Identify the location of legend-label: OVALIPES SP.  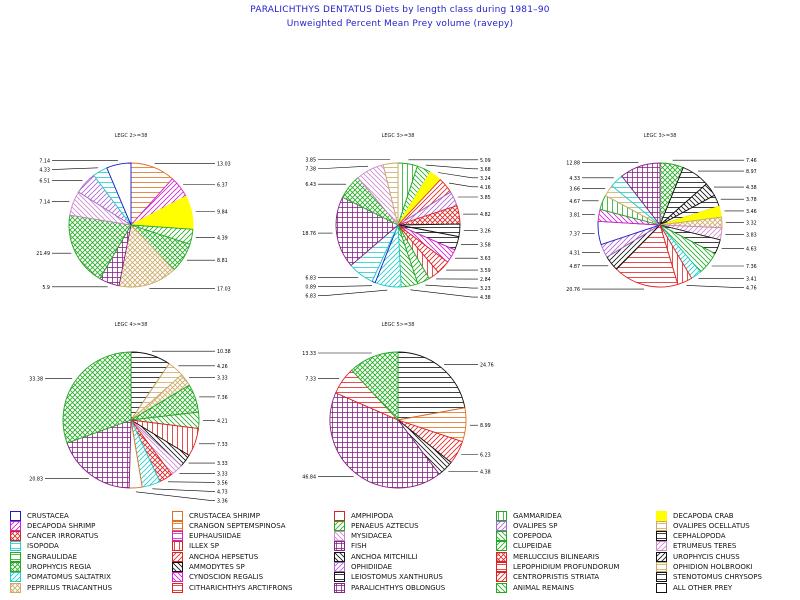
(535, 525).